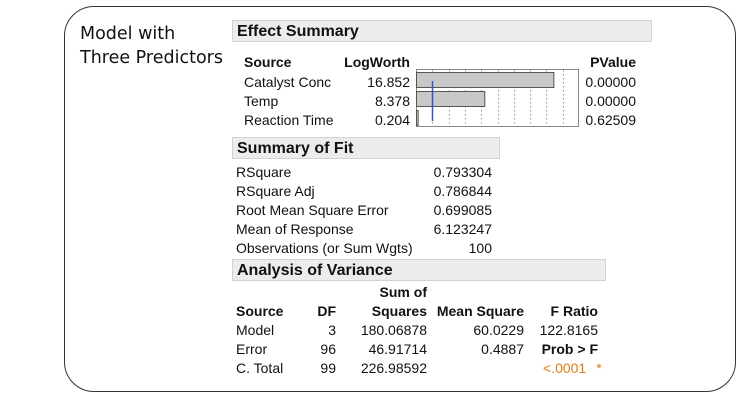 Image resolution: width=750 pixels, height=400 pixels. Describe the element at coordinates (326, 311) in the screenshot. I see `anova-col-df: DF` at that location.